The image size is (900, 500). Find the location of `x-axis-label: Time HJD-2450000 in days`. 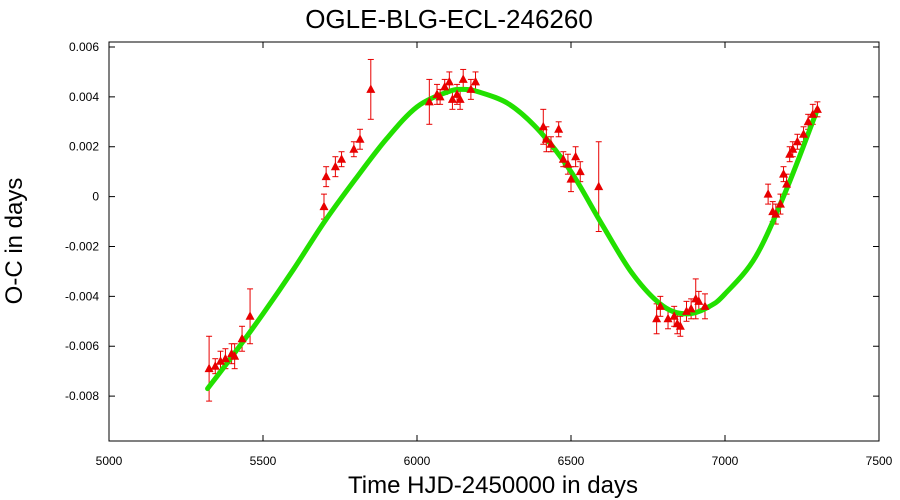

x-axis-label: Time HJD-2450000 in days is located at coordinates (493, 485).